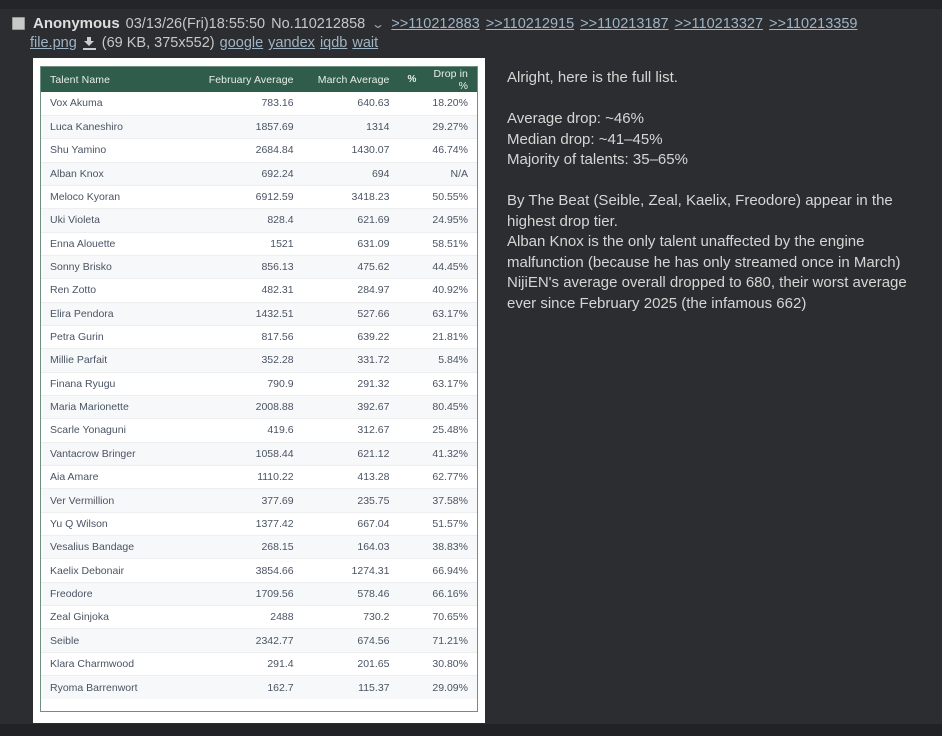 The width and height of the screenshot is (942, 736). Describe the element at coordinates (94, 687) in the screenshot. I see `cell-talent-name: Ryoma Barrenwort` at that location.